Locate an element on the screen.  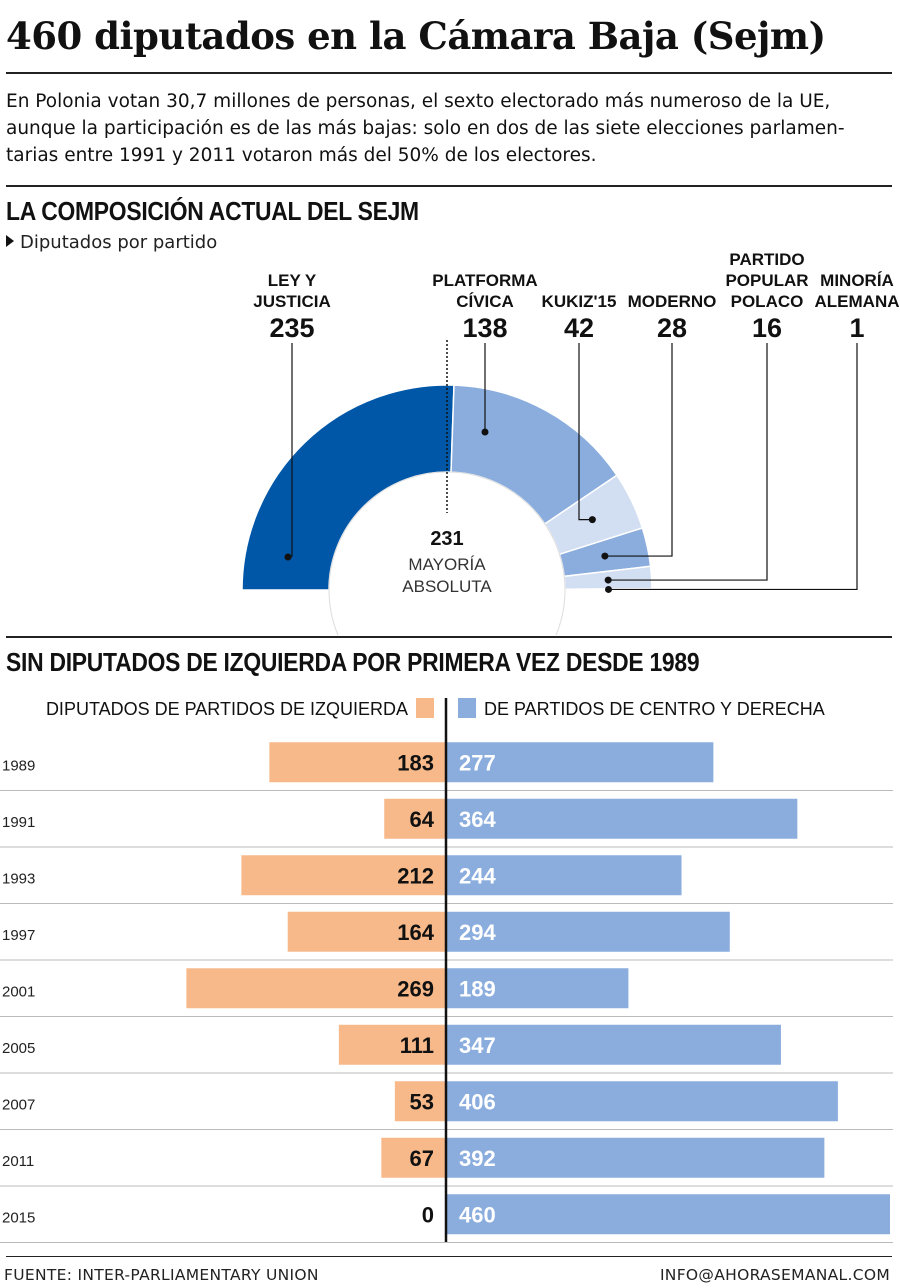
right-value-label: 364 is located at coordinates (477, 819).